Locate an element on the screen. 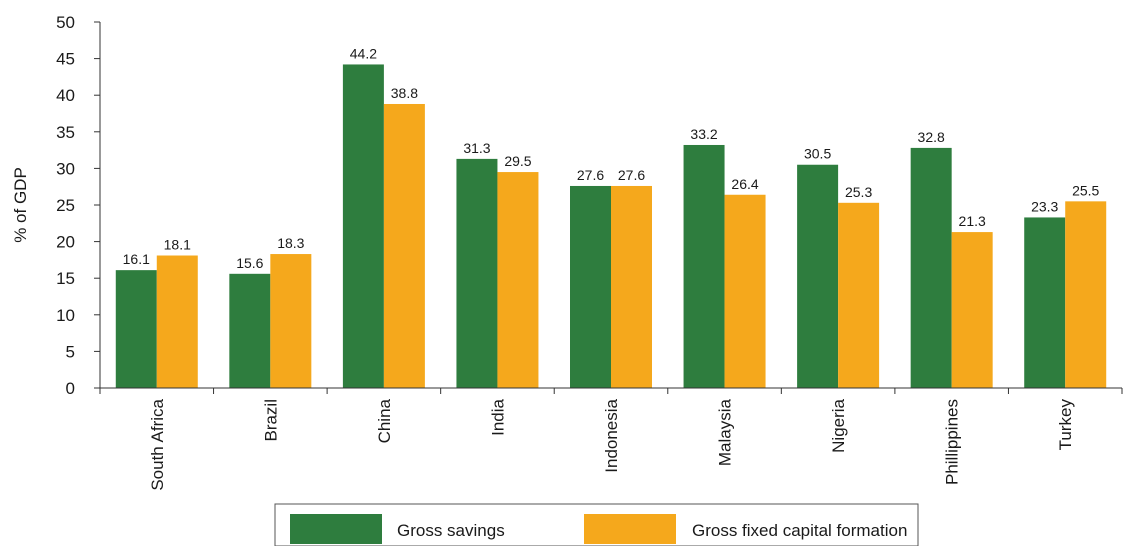 This screenshot has width=1137, height=546. data-label: 18.1 is located at coordinates (177, 245).